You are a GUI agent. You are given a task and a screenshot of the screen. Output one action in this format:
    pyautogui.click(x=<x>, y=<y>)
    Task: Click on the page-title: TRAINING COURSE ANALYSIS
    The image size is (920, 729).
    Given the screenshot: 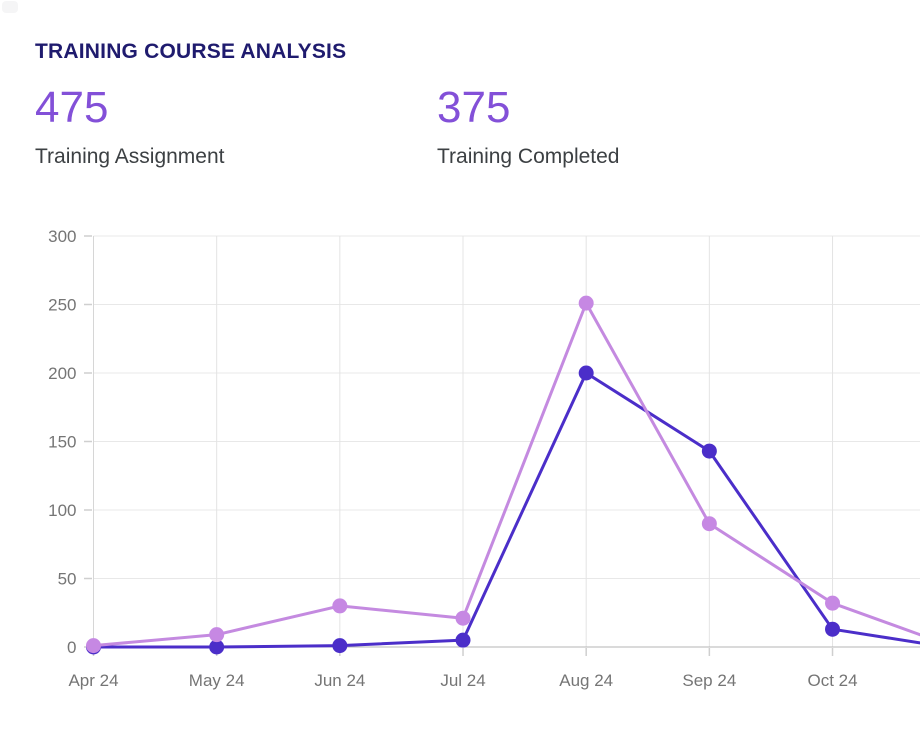 What is the action you would take?
    pyautogui.click(x=191, y=51)
    